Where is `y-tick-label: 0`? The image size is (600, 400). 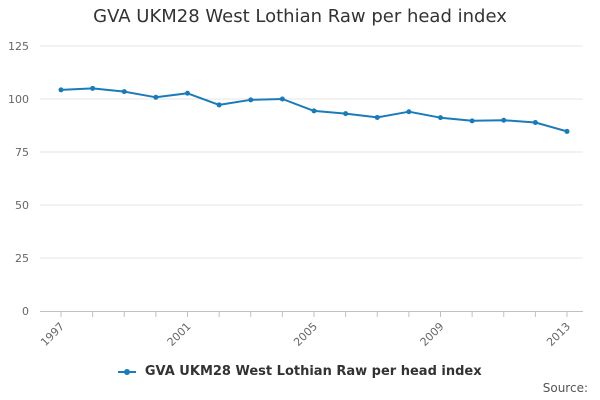 y-tick-label: 0 is located at coordinates (25, 311).